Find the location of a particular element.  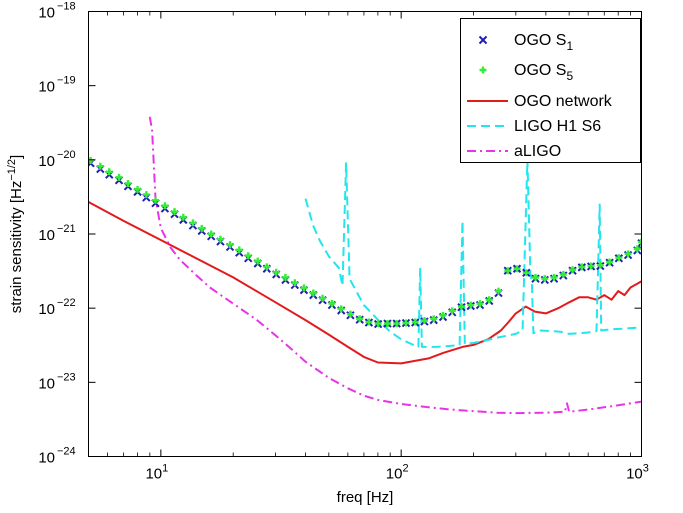

y-tick-label: 10 −18 is located at coordinates (56, 11).